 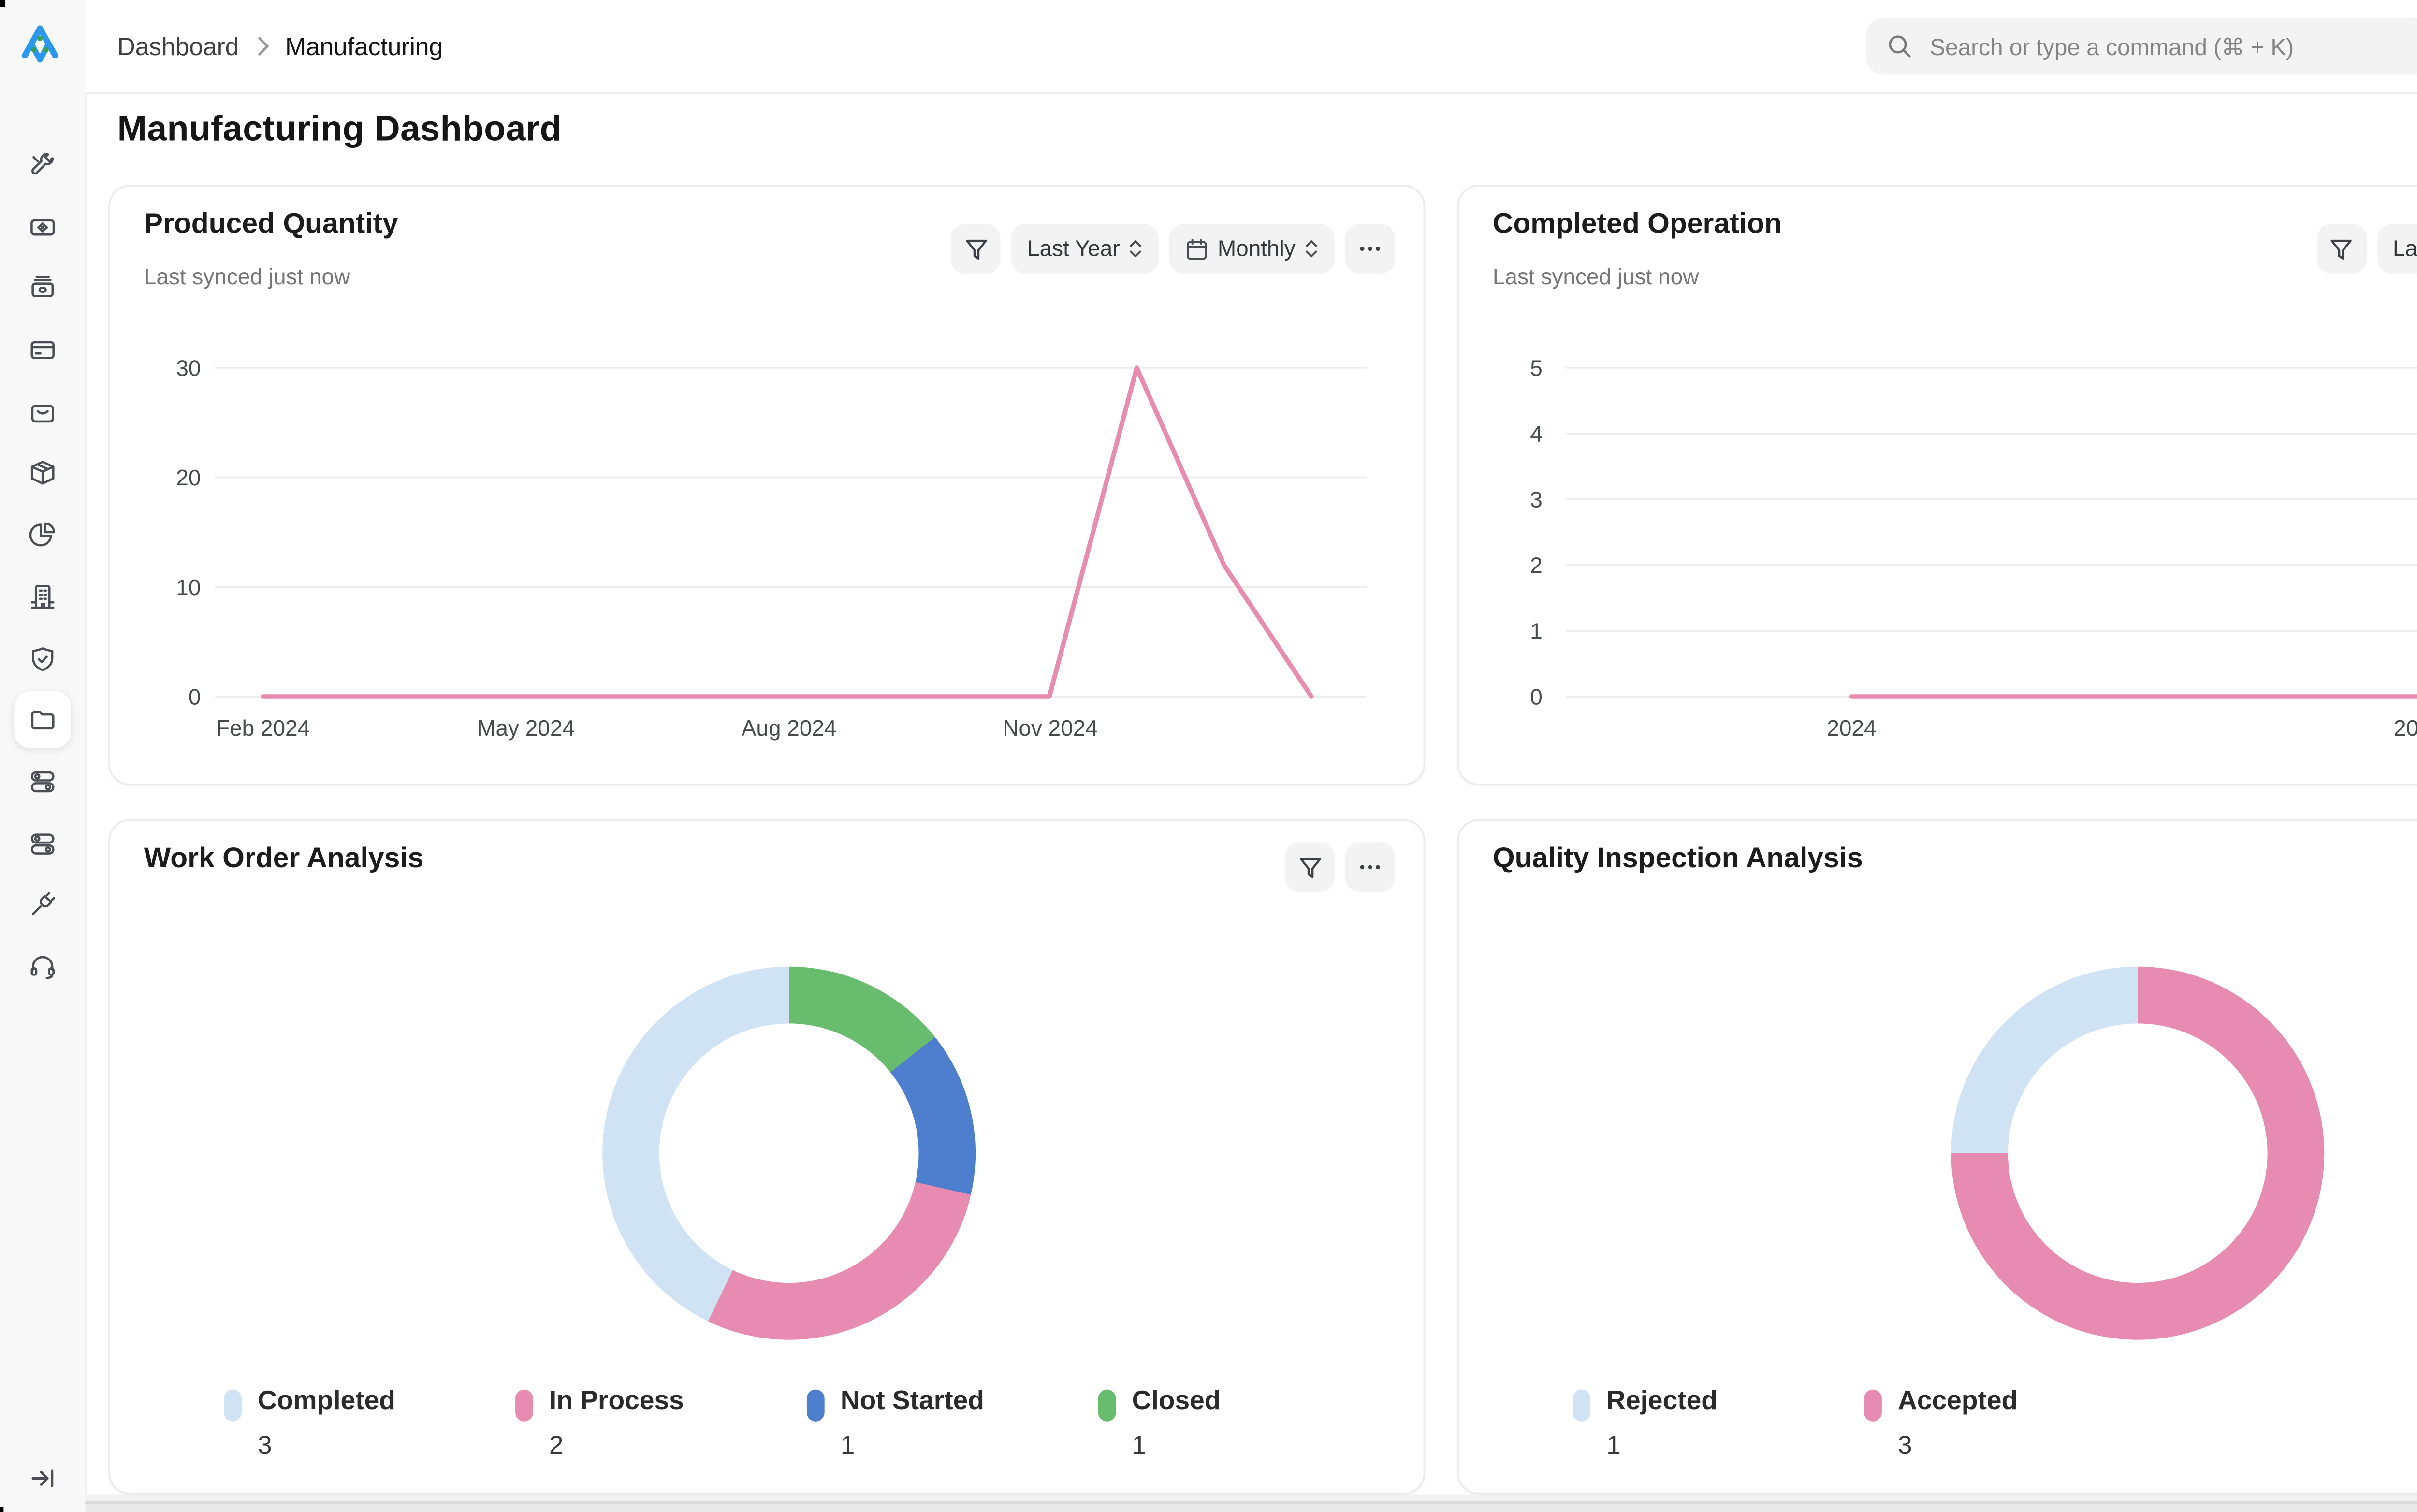 What do you see at coordinates (2, 1509) in the screenshot?
I see `window-corner` at bounding box center [2, 1509].